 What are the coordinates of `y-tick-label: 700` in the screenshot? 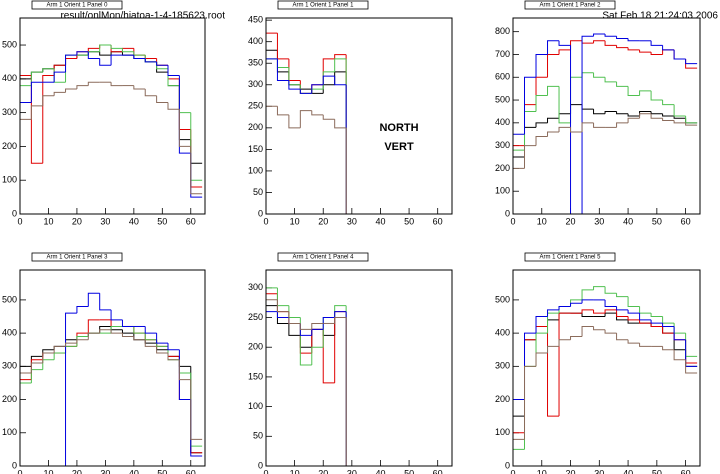 It's located at (502, 54).